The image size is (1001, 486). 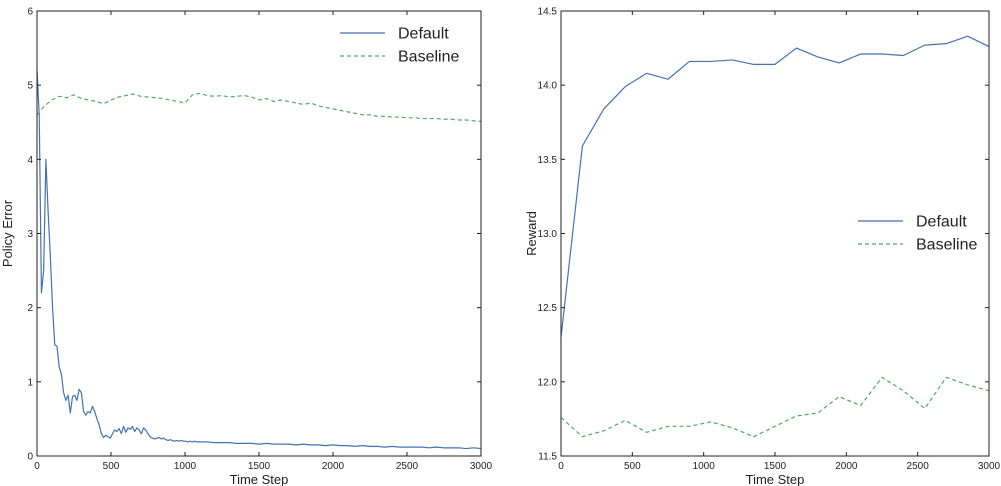 I want to click on y-tick-label: 12.5, so click(x=548, y=308).